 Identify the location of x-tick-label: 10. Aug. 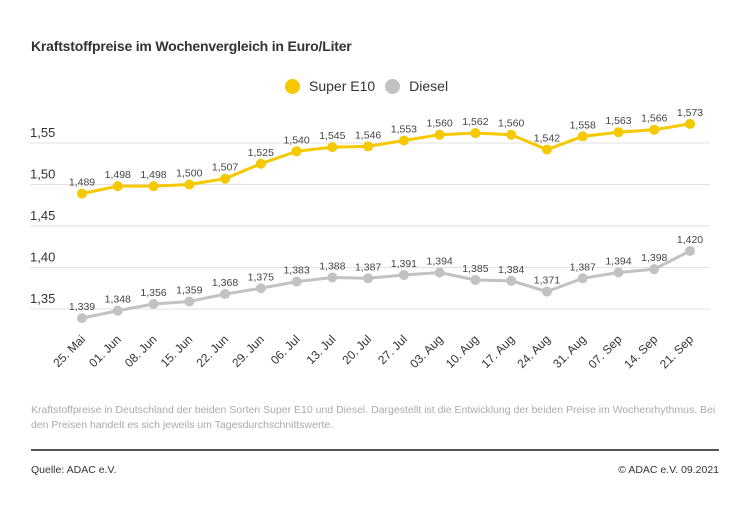
(462, 351).